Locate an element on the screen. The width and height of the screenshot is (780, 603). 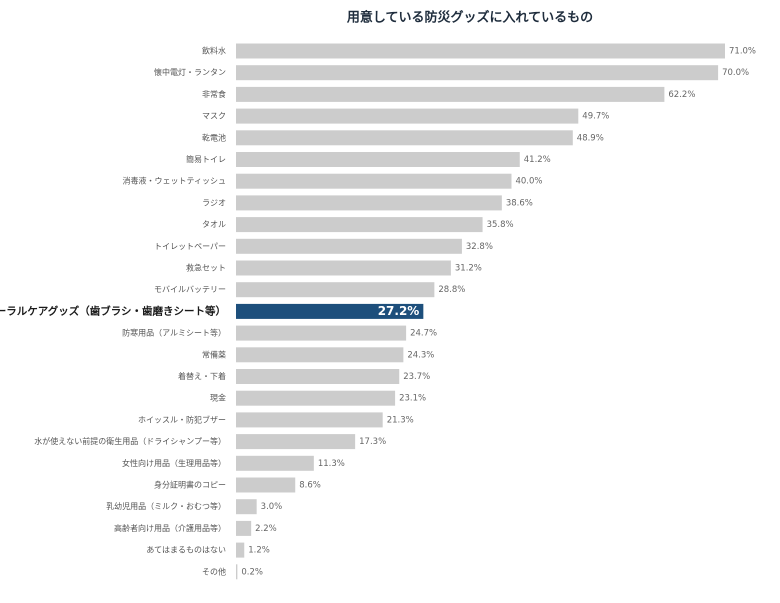
category-label: 水が使えない前提の衛生用品（ドライシャンプー等） is located at coordinates (130, 441).